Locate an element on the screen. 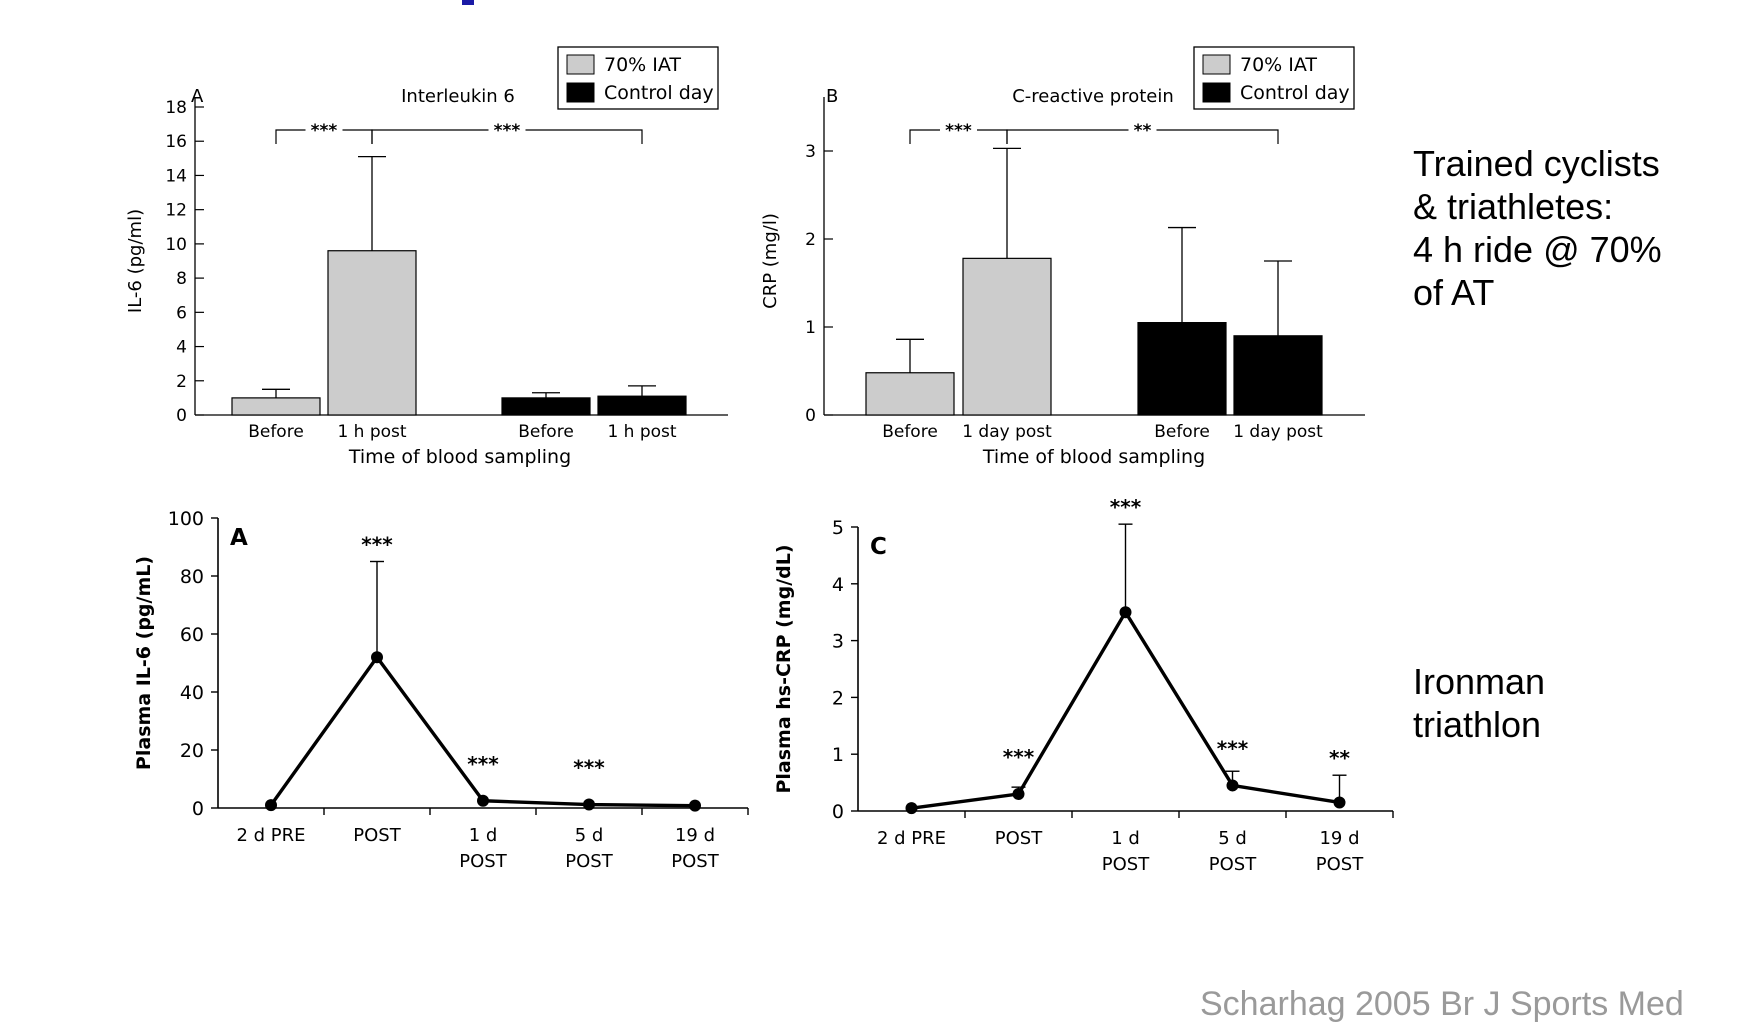  panel-letter: C is located at coordinates (878, 547).